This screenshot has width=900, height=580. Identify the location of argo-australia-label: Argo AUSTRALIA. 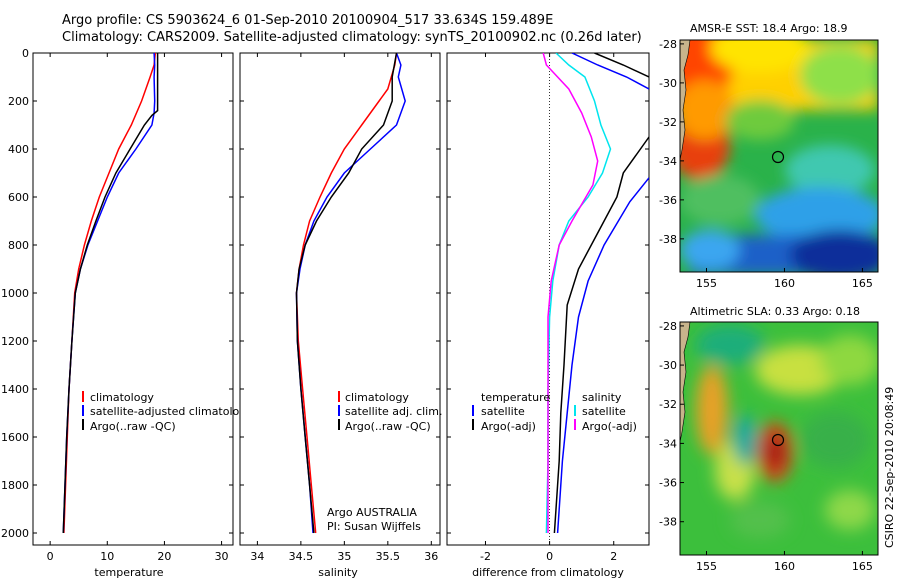
(372, 512).